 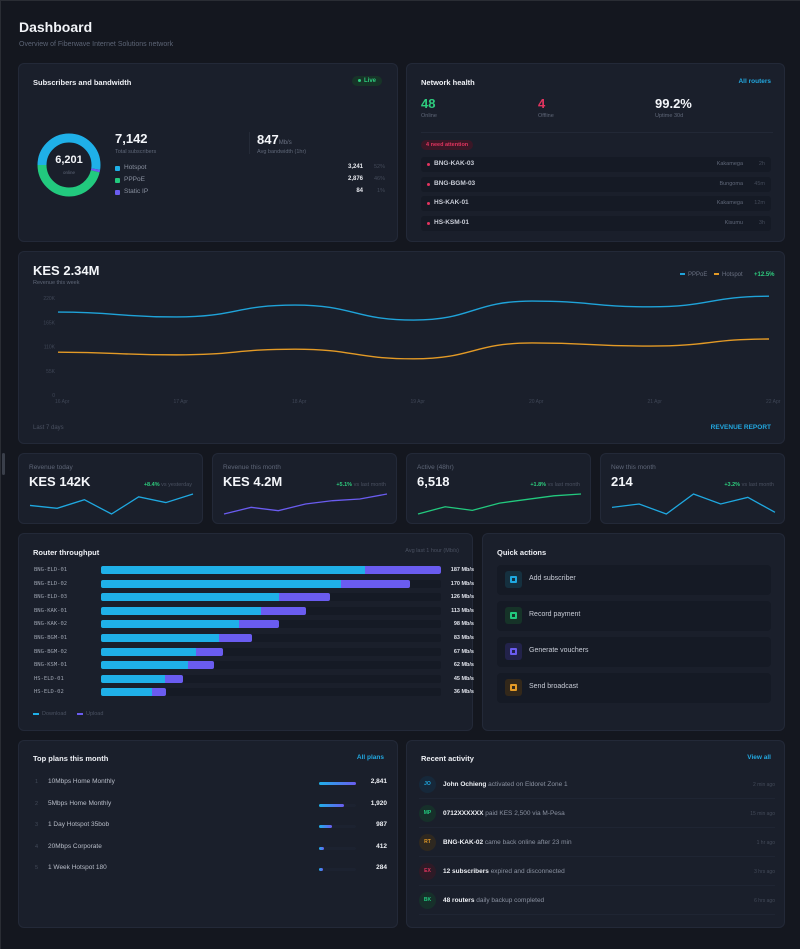 What do you see at coordinates (764, 872) in the screenshot?
I see `activity-time: 3 hrs ago` at bounding box center [764, 872].